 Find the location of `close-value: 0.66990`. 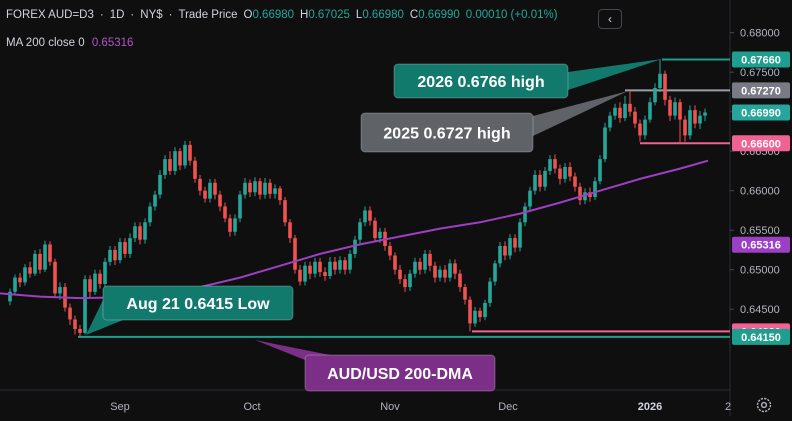

close-value: 0.66990 is located at coordinates (439, 15).